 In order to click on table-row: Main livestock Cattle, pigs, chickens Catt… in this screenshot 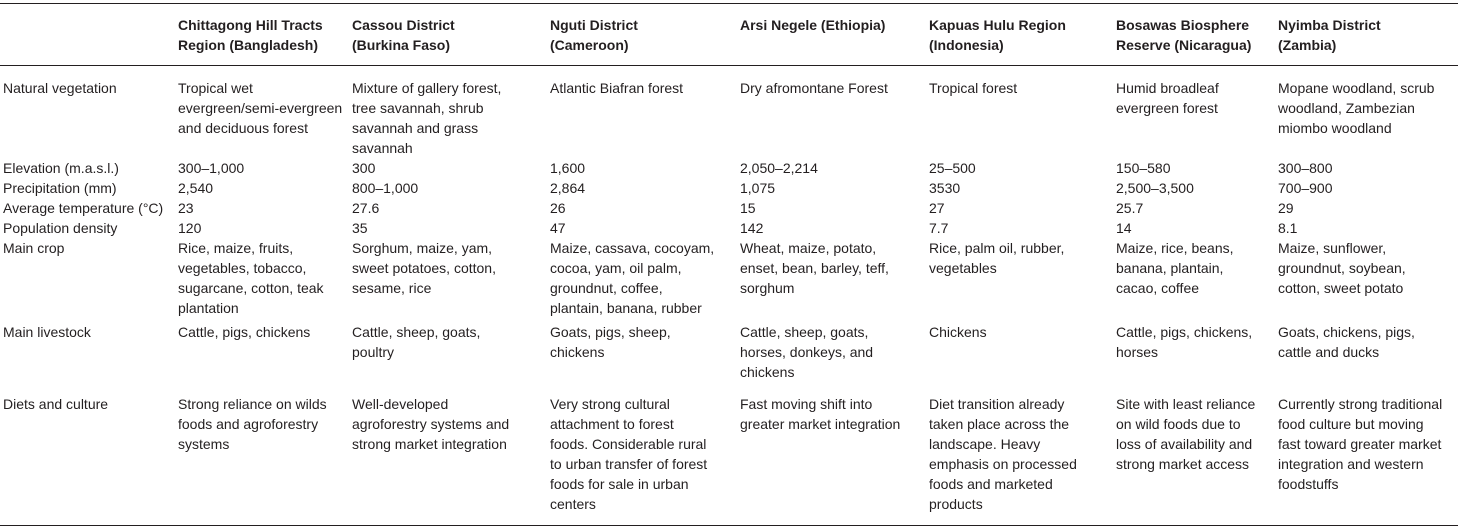, I will do `click(729, 350)`.